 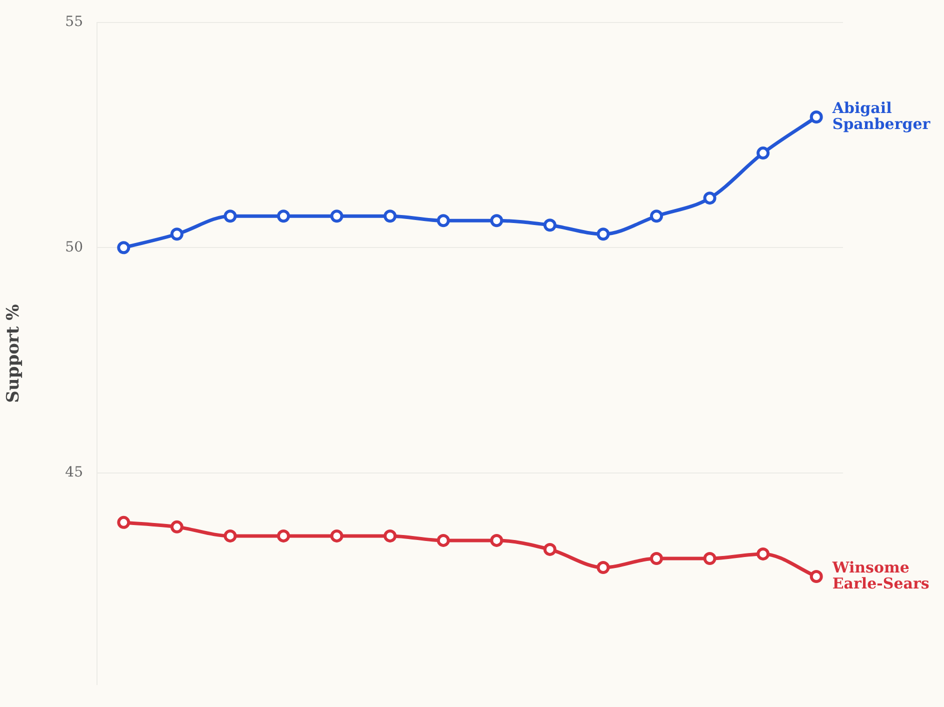 I want to click on y-tick-label: 50, so click(x=74, y=247).